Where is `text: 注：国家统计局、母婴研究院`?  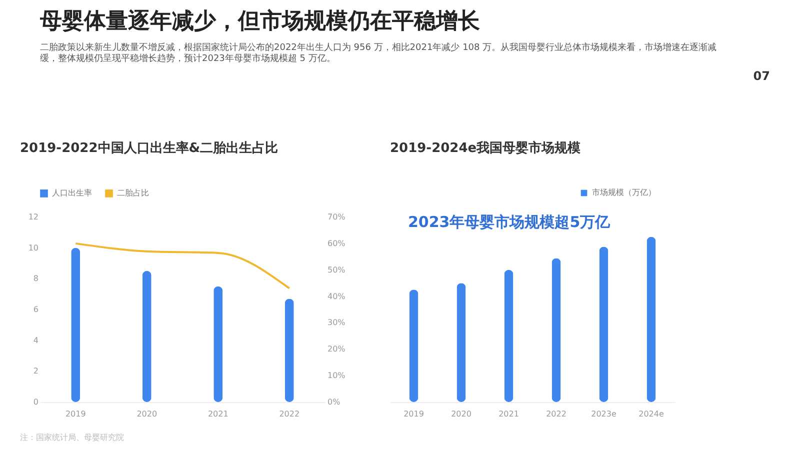 text: 注：国家统计局、母婴研究院 is located at coordinates (72, 437).